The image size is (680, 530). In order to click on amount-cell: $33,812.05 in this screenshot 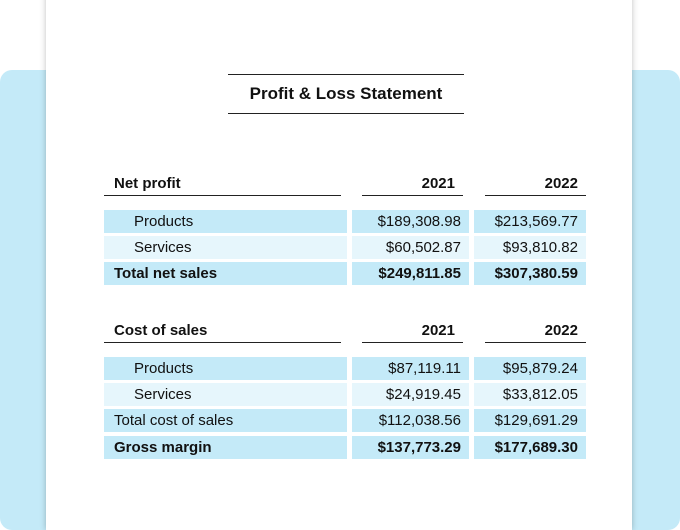, I will do `click(530, 394)`.